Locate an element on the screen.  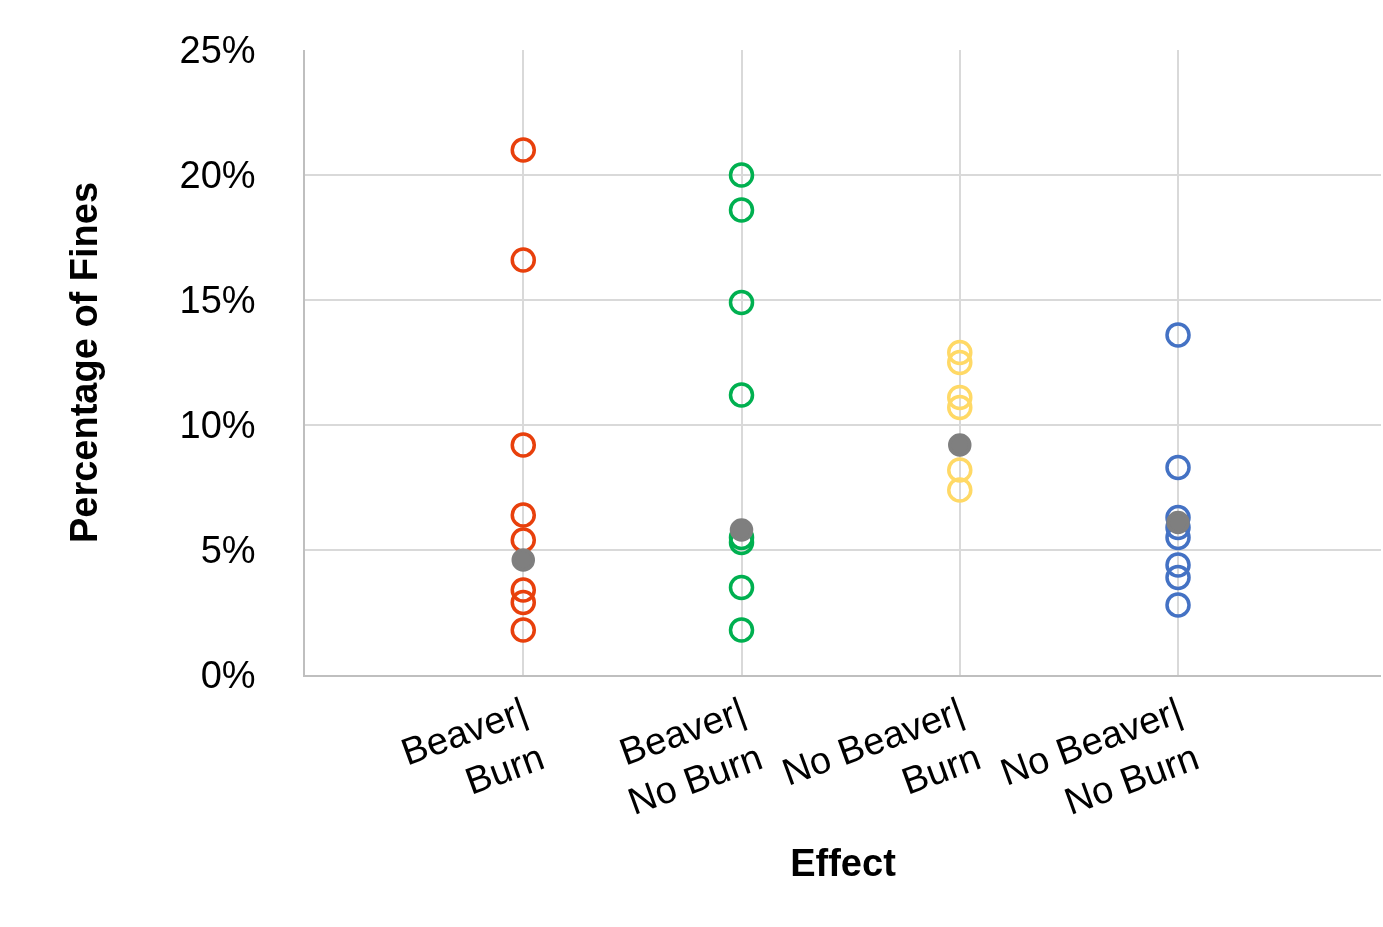
x-axis-title: Effect is located at coordinates (843, 862).